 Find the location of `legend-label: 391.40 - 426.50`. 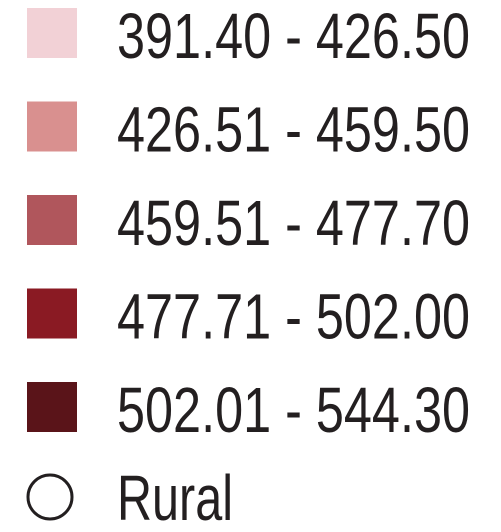

legend-label: 391.40 - 426.50 is located at coordinates (293, 36).